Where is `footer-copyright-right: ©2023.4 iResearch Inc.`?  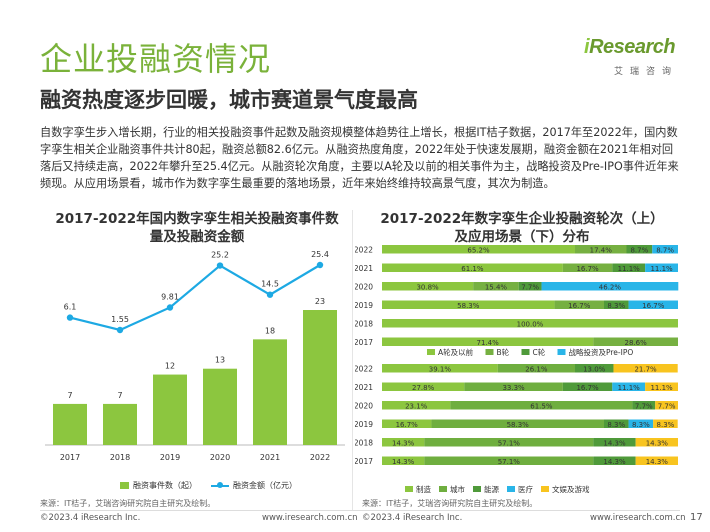 footer-copyright-right: ©2023.4 iResearch Inc. is located at coordinates (412, 518).